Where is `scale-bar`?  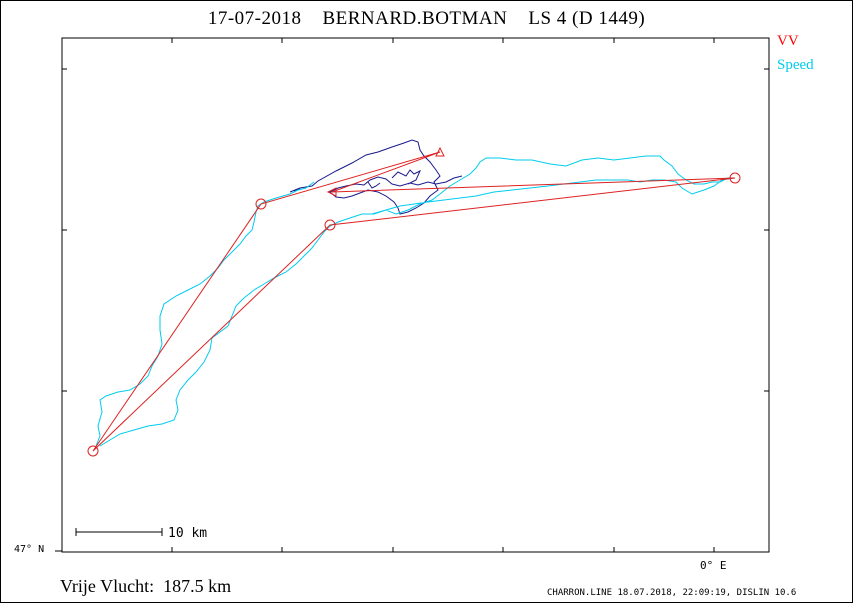
scale-bar is located at coordinates (119, 532).